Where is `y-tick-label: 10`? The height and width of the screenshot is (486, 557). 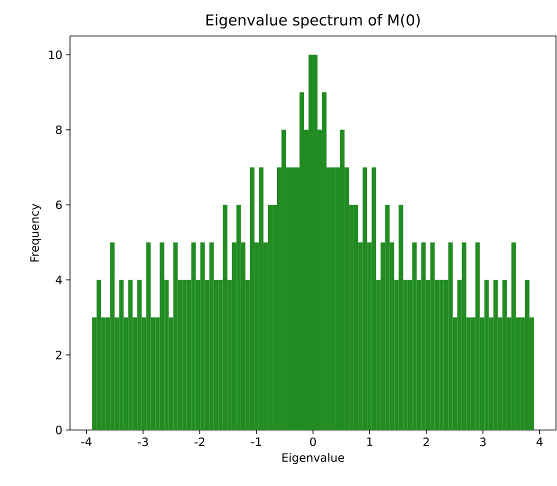
y-tick-label: 10 is located at coordinates (55, 55).